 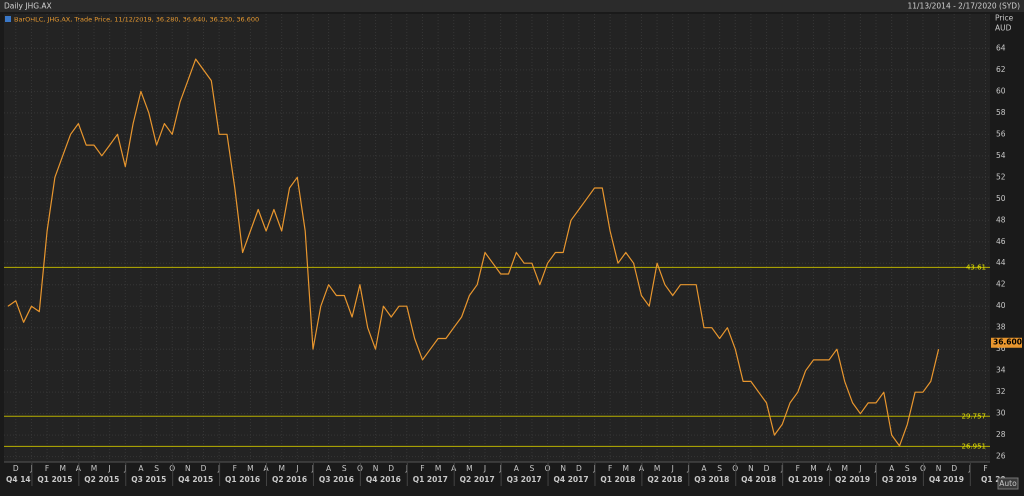 What do you see at coordinates (1001, 112) in the screenshot?
I see `y-tick-label: 58` at bounding box center [1001, 112].